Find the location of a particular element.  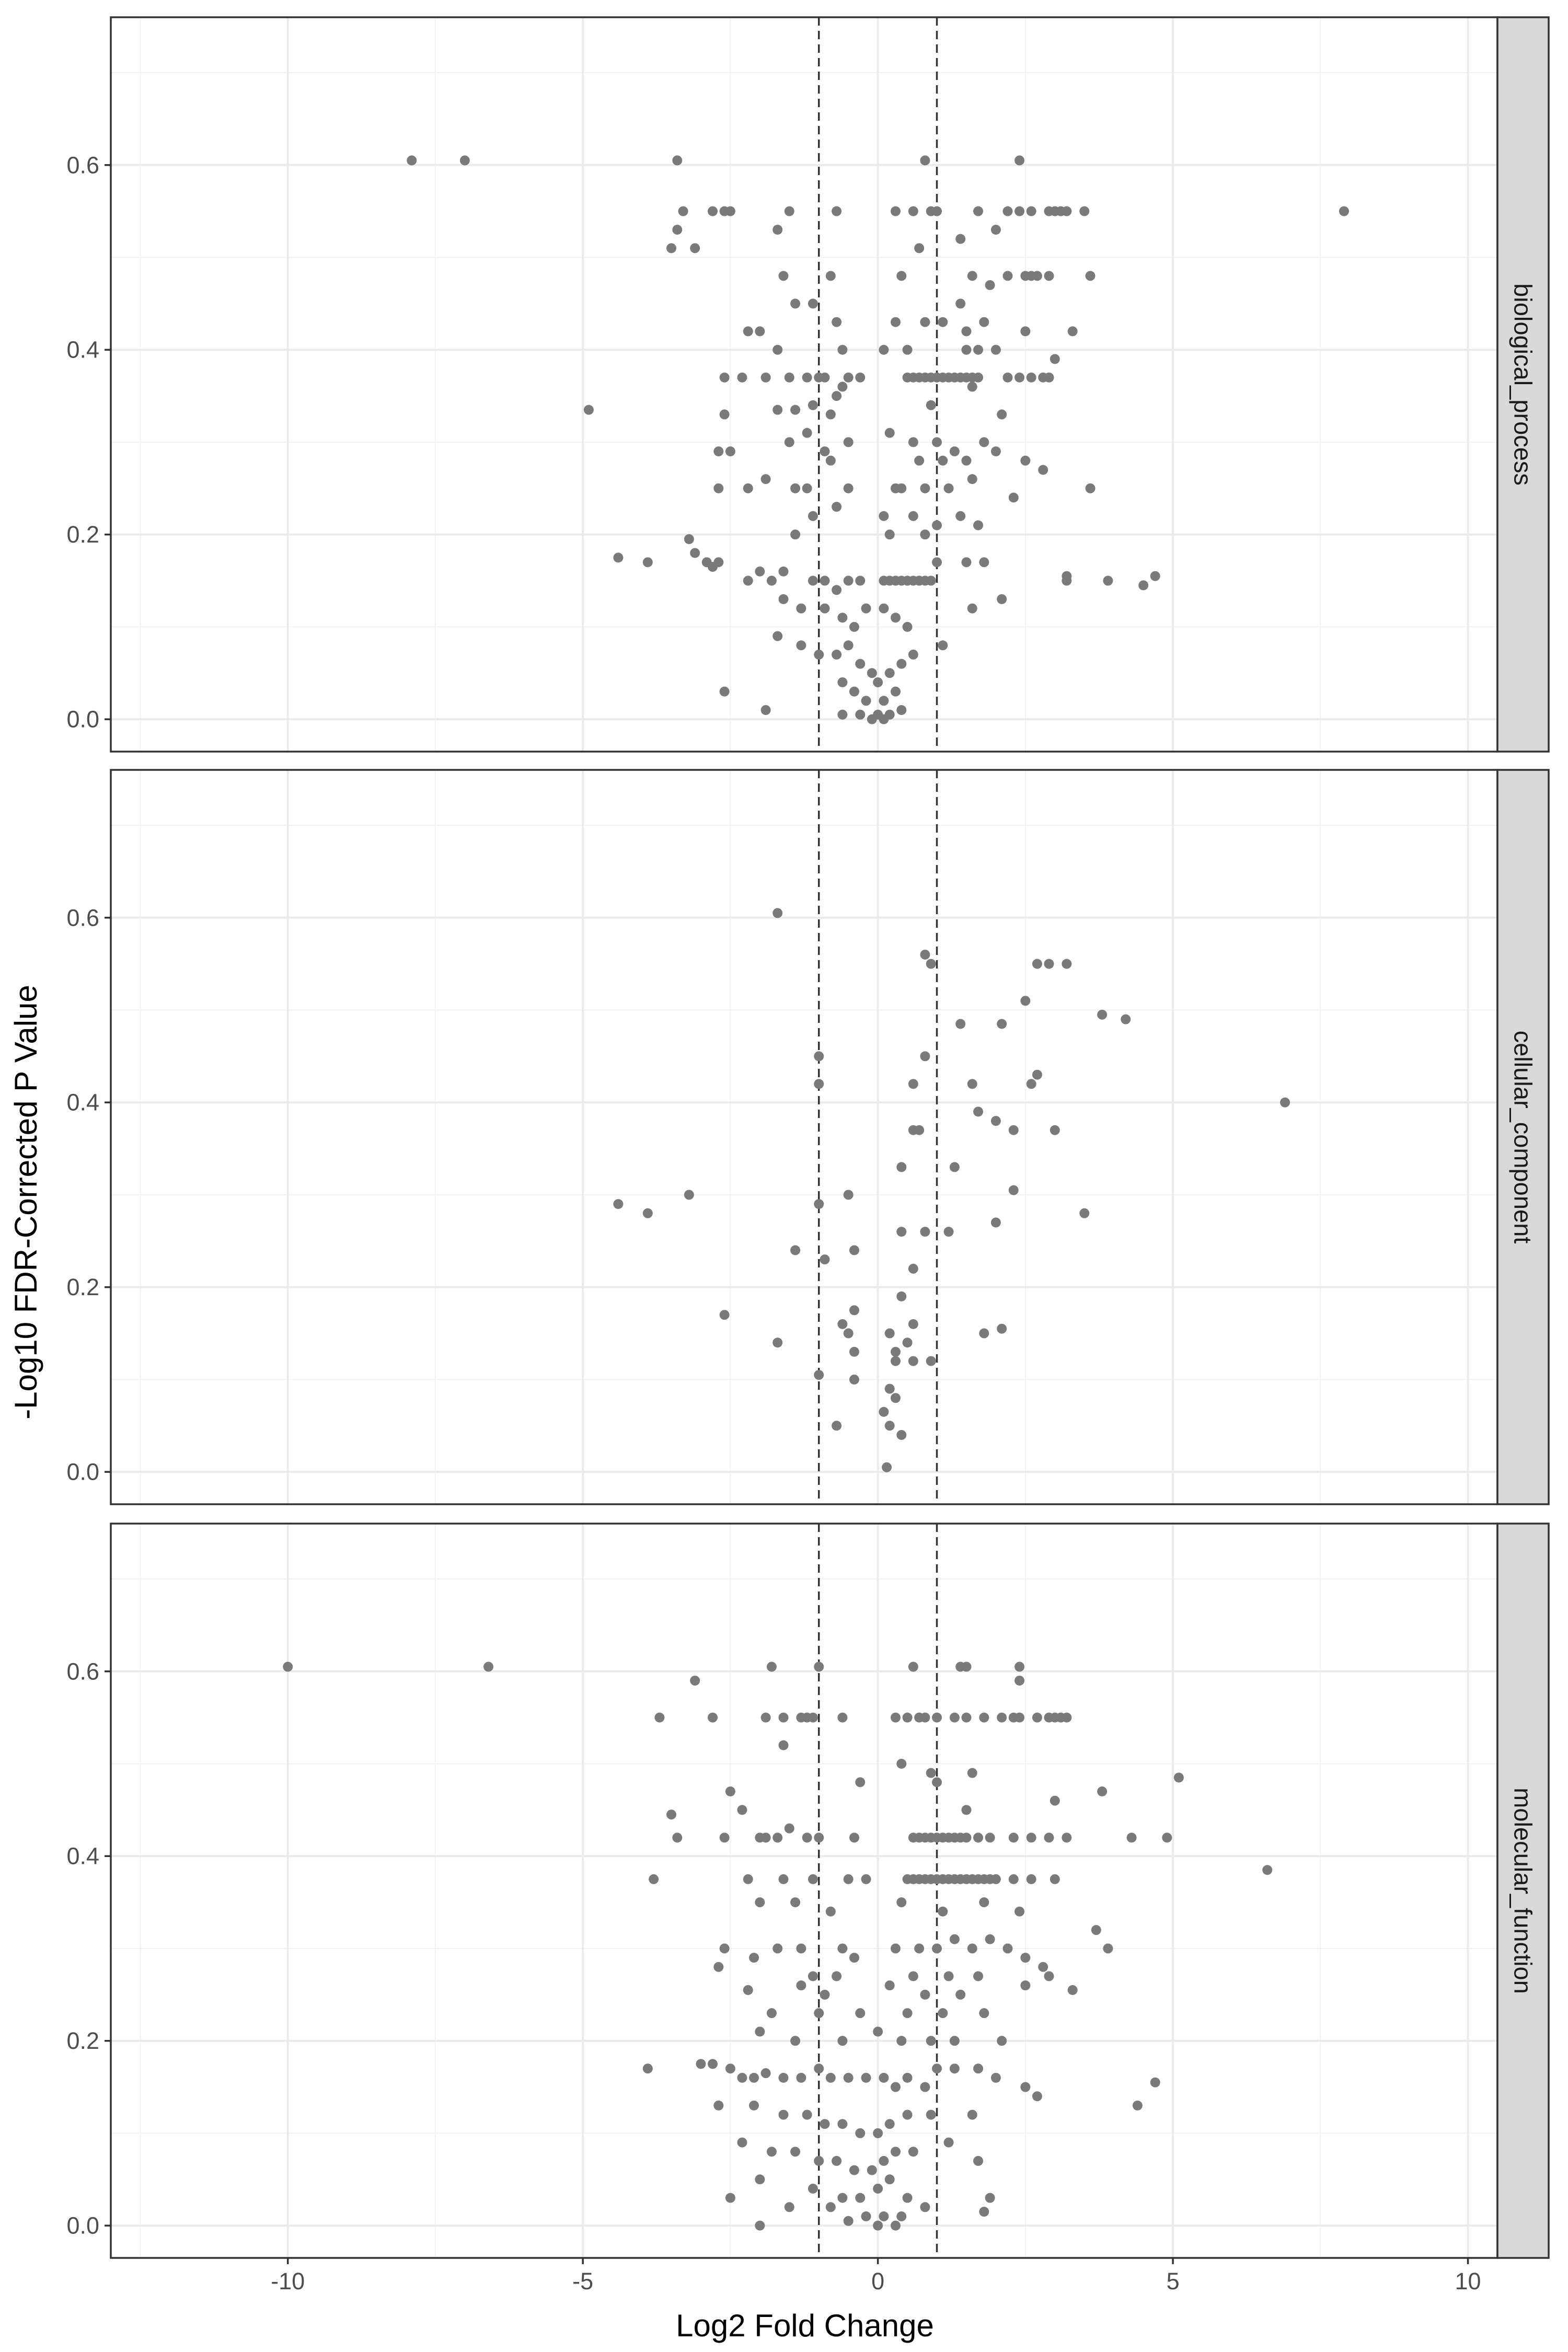

data-points is located at coordinates (878, 439).